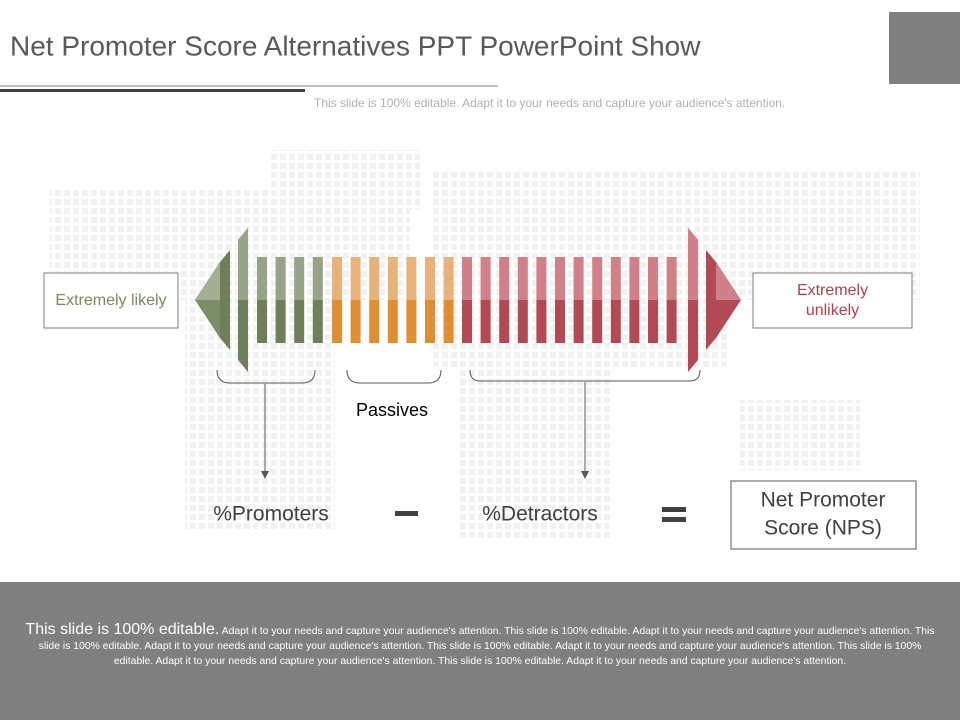  What do you see at coordinates (406, 513) in the screenshot?
I see `minus-sign` at bounding box center [406, 513].